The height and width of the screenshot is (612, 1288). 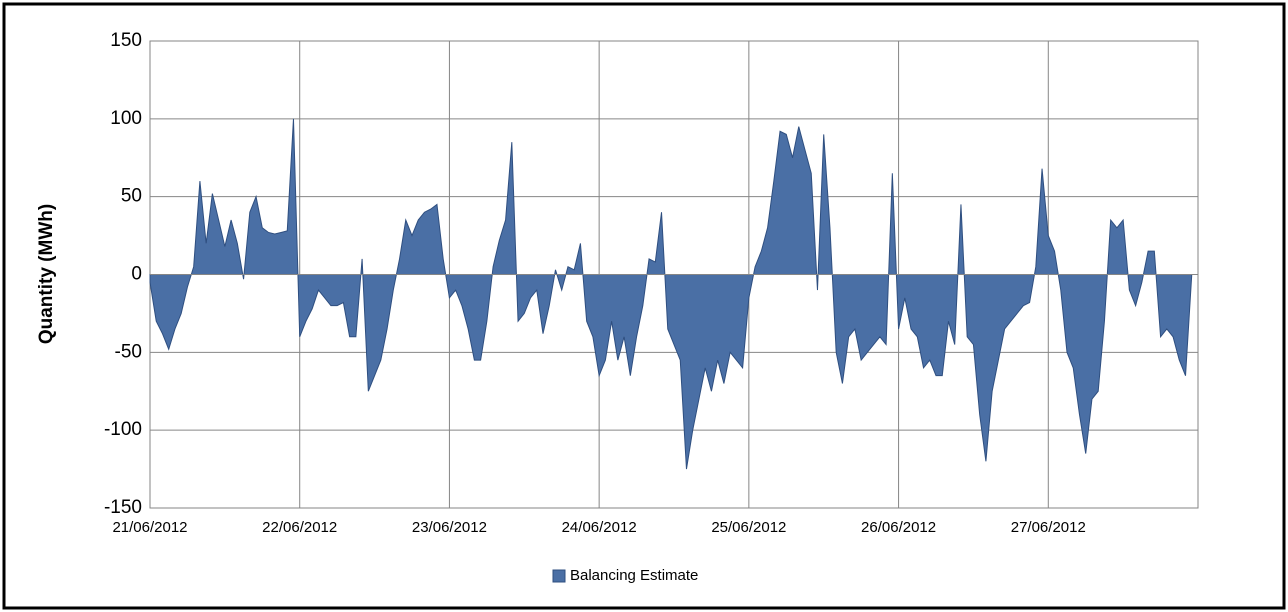 What do you see at coordinates (131, 196) in the screenshot?
I see `y-tick-label: 50` at bounding box center [131, 196].